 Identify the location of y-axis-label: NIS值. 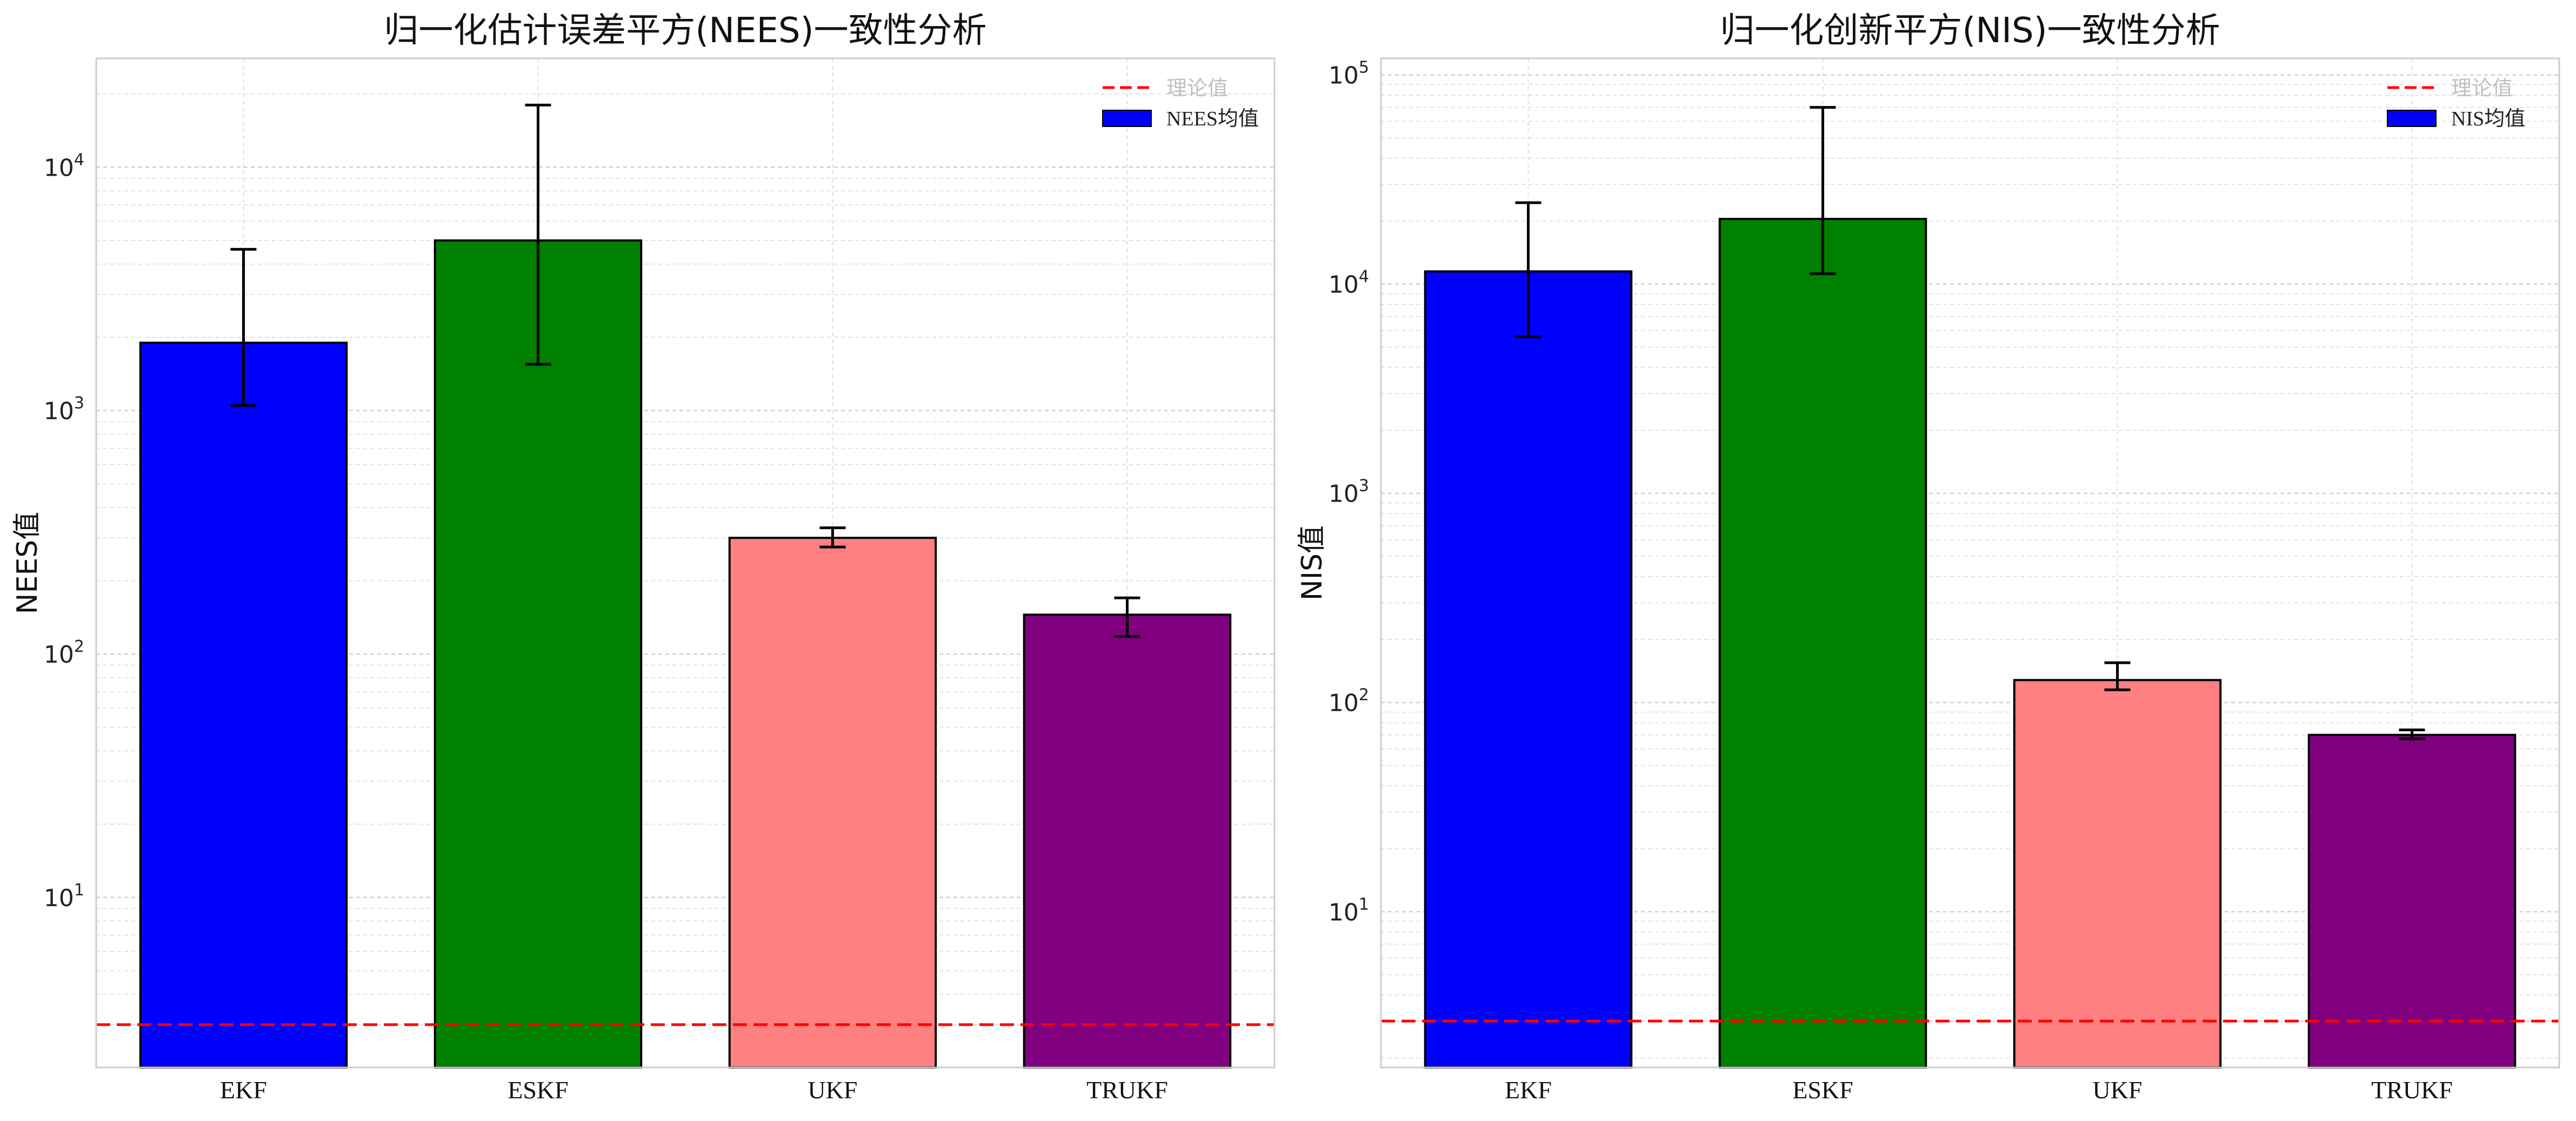
(1312, 562).